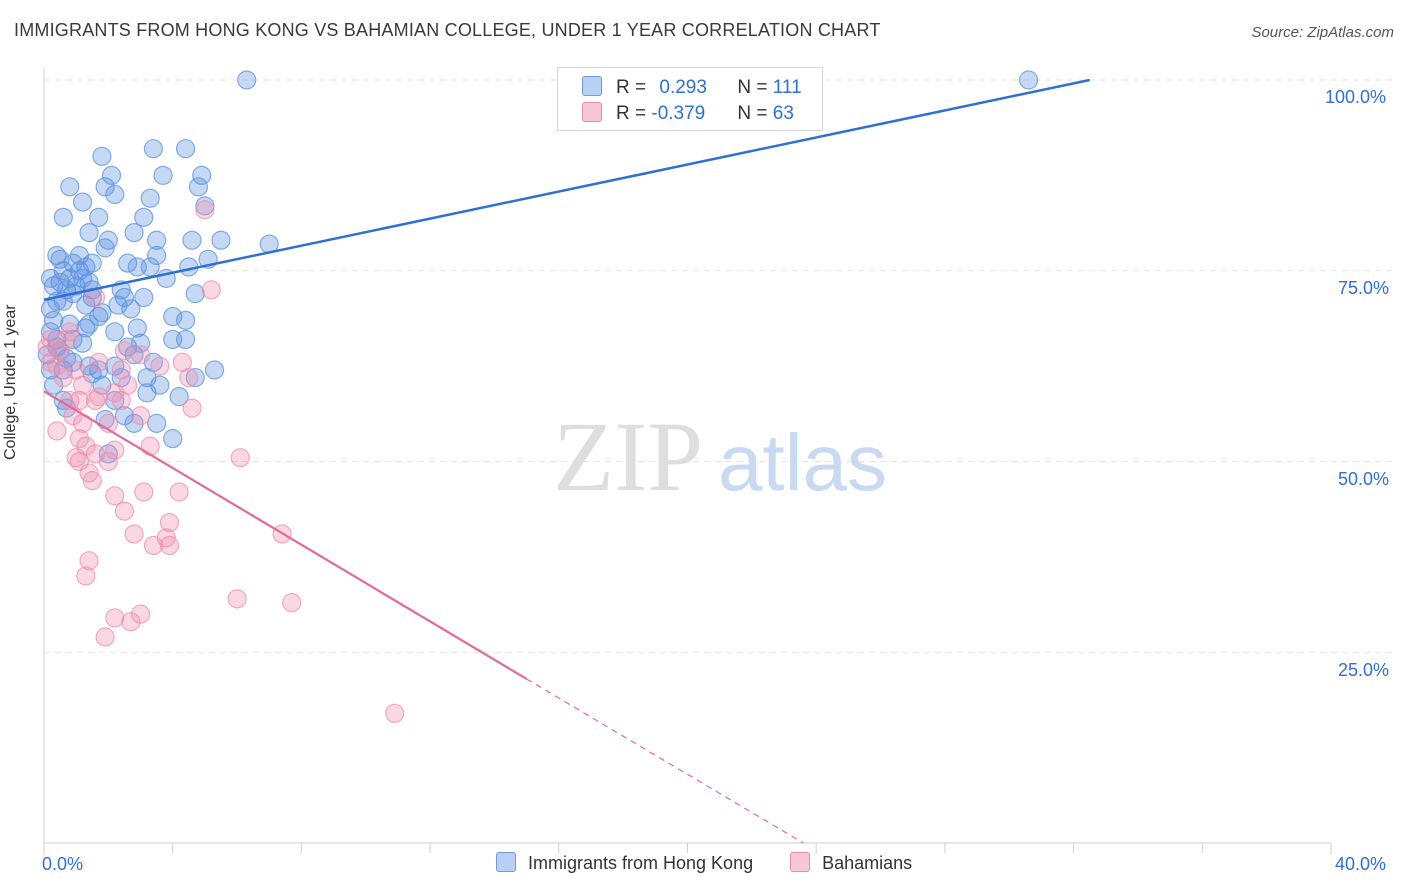 Image resolution: width=1406 pixels, height=892 pixels. I want to click on y-tick-label-50: 50.0%, so click(1364, 479).